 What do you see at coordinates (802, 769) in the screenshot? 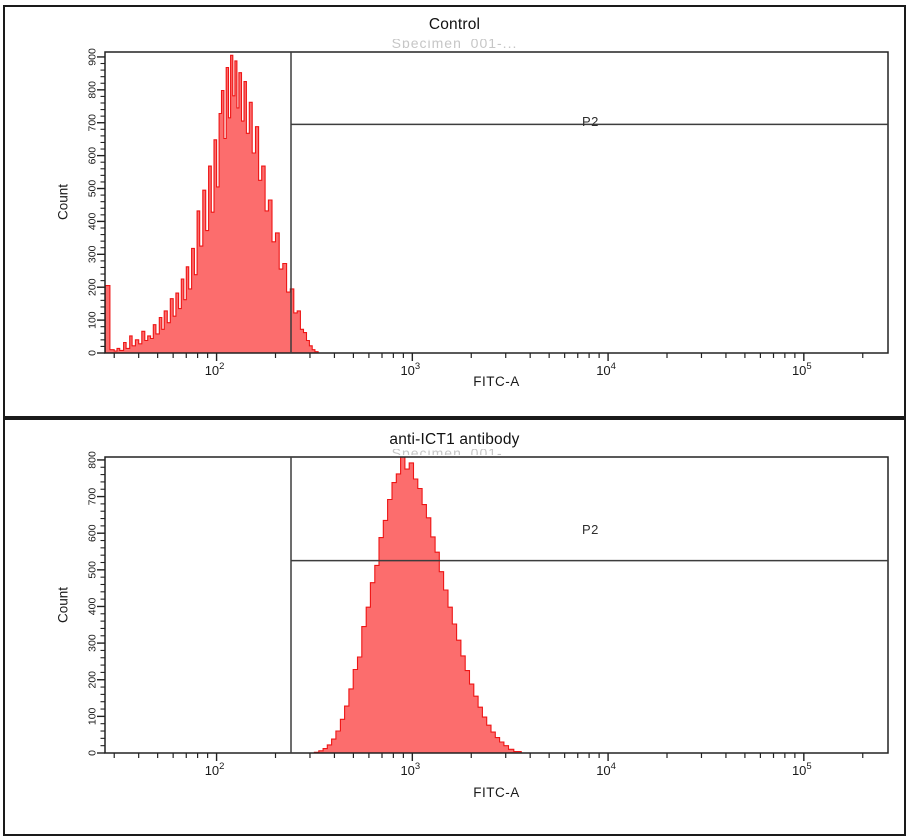
I see `x-tick-label: 10⁵` at bounding box center [802, 769].